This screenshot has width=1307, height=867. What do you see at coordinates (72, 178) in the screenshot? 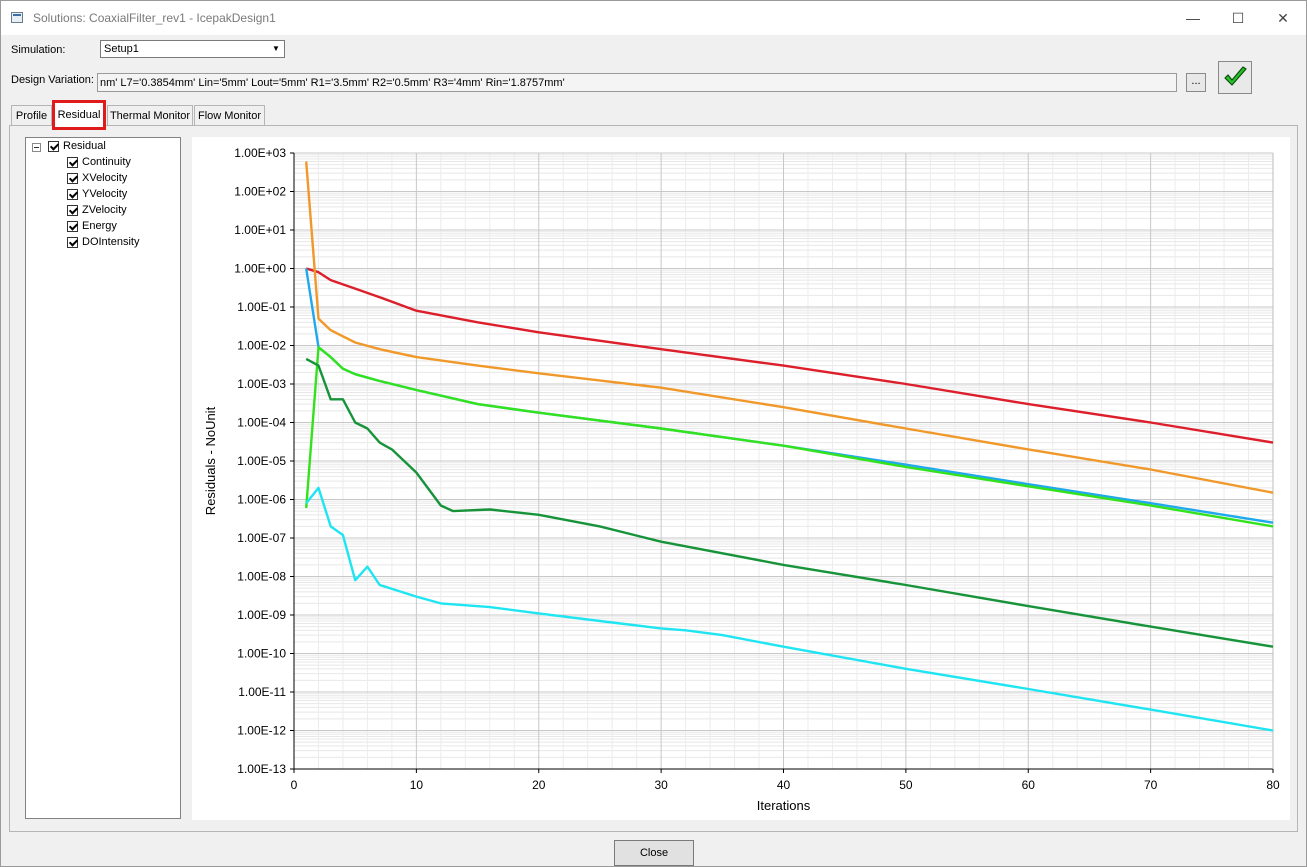
I see `xvelocity-checkbox` at bounding box center [72, 178].